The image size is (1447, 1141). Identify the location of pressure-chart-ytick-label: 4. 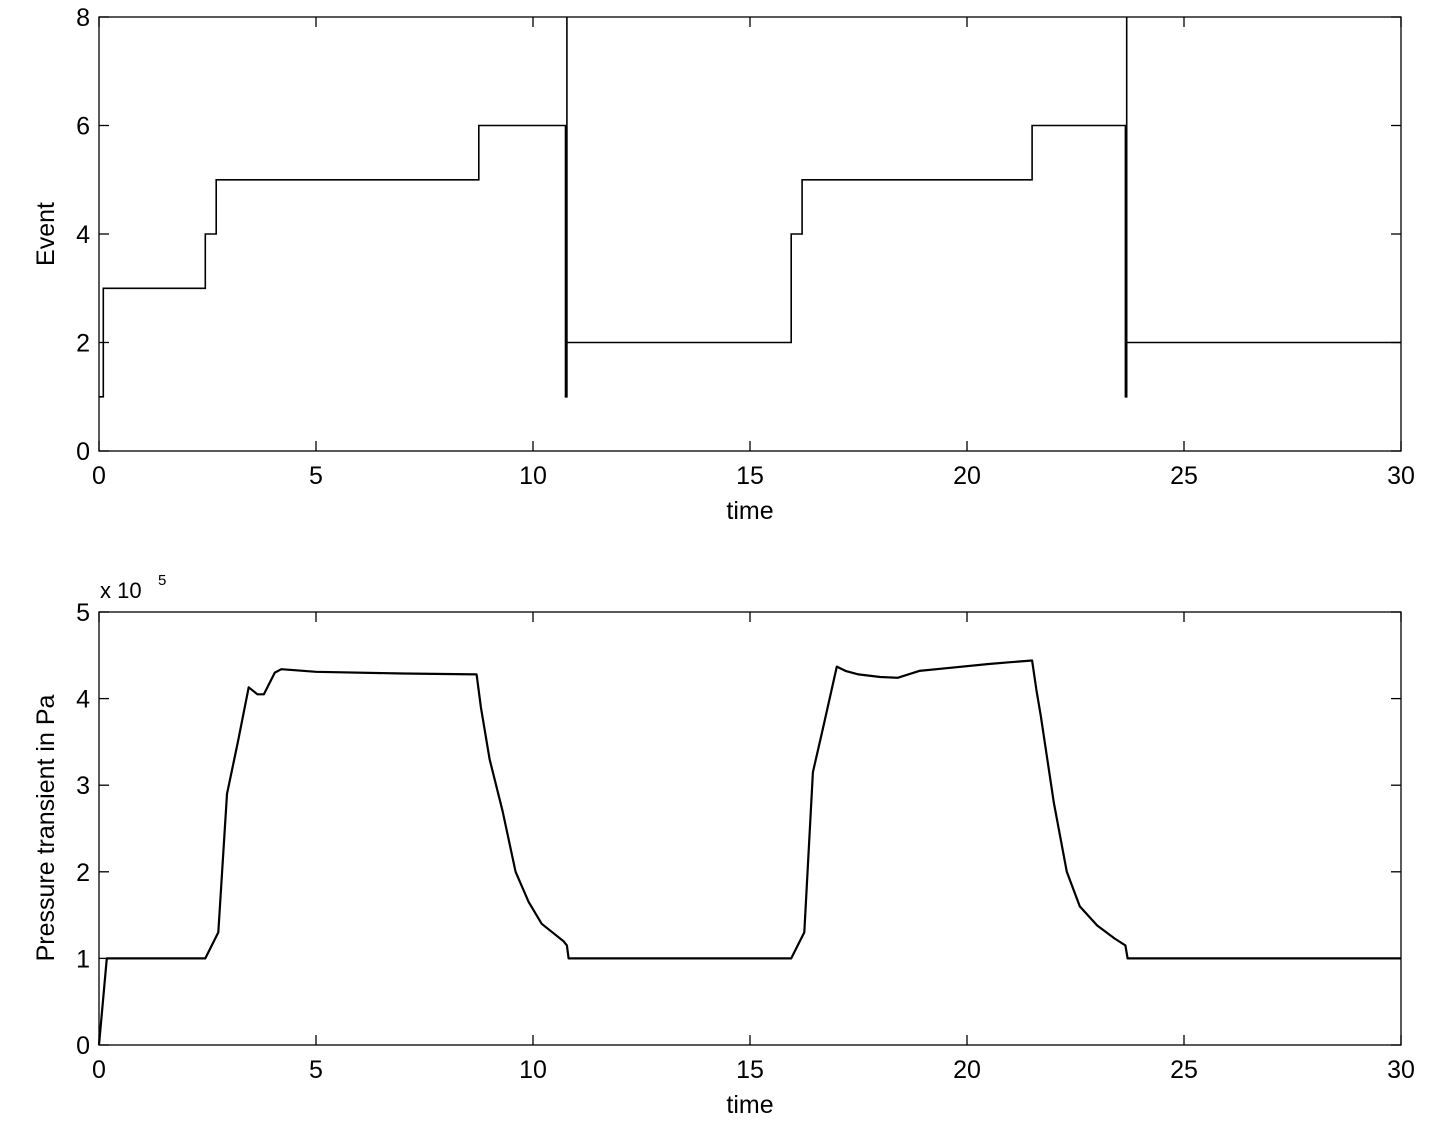
(83, 700).